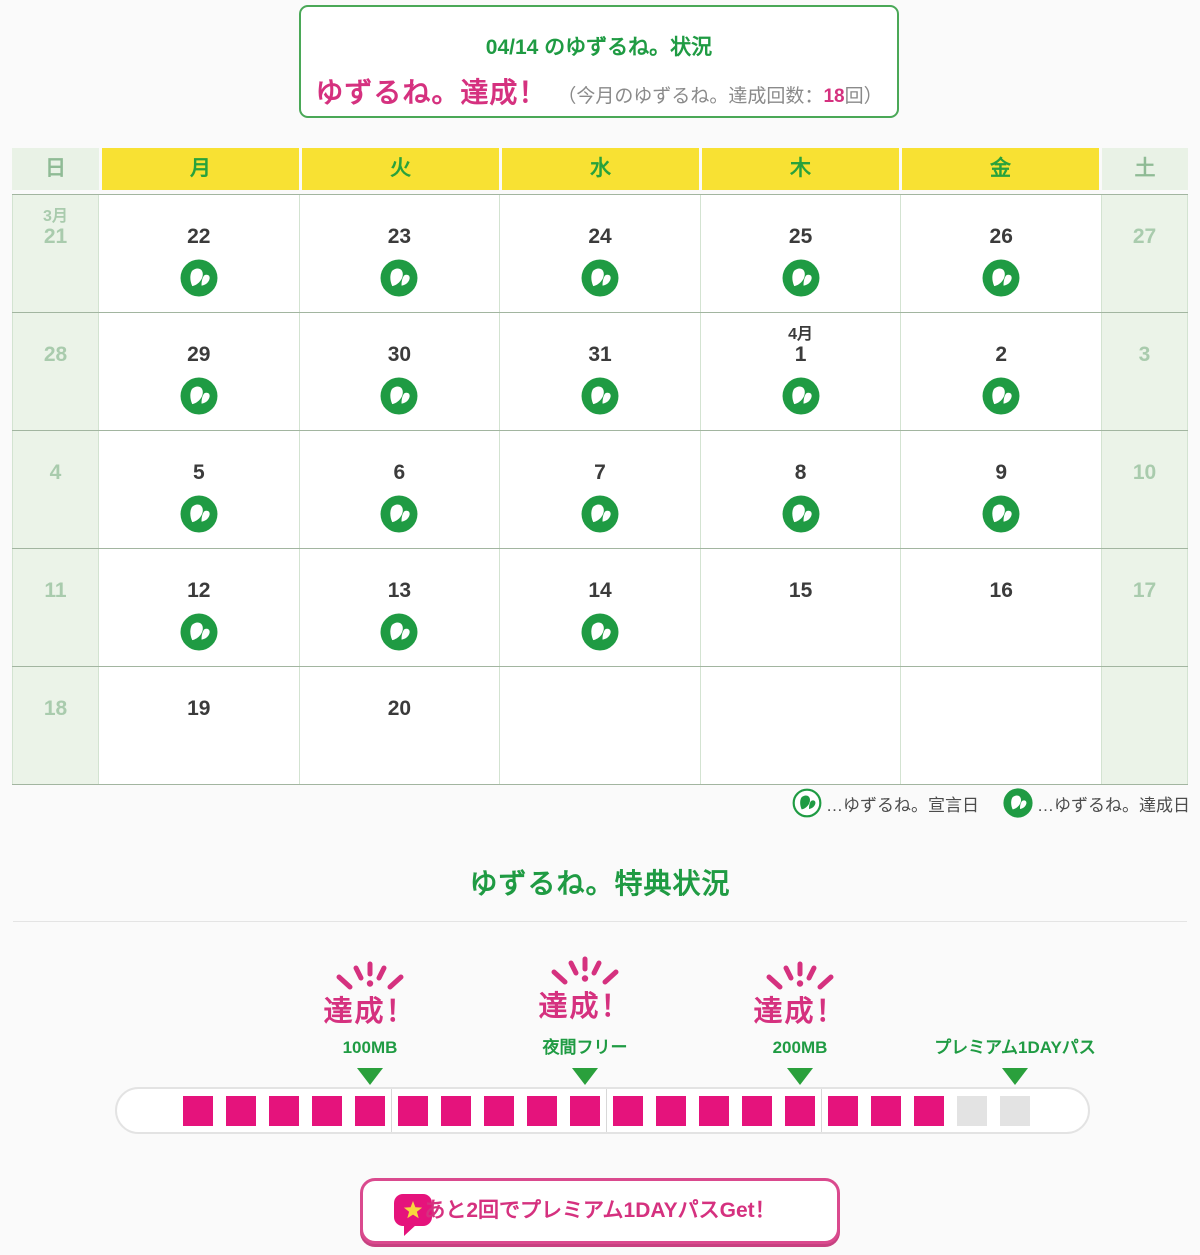  Describe the element at coordinates (200, 169) in the screenshot. I see `day-header-1: 月` at that location.